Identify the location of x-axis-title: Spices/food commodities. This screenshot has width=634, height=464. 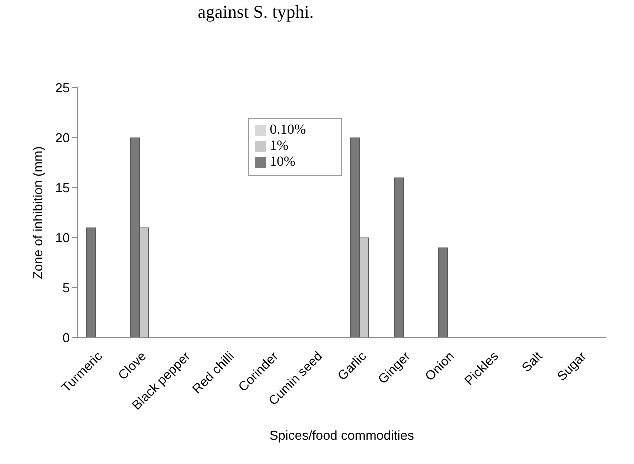
(342, 435).